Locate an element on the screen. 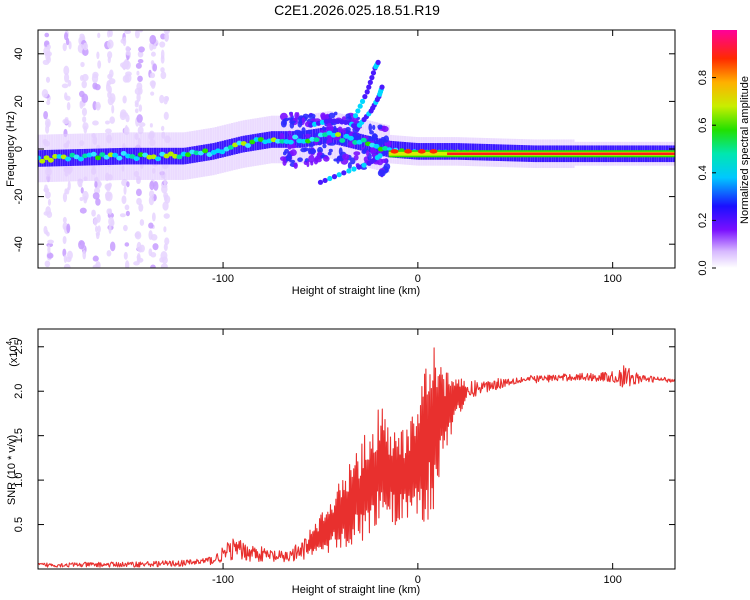  colorbar-label: Normalized spectral amplitude is located at coordinates (744, 150).